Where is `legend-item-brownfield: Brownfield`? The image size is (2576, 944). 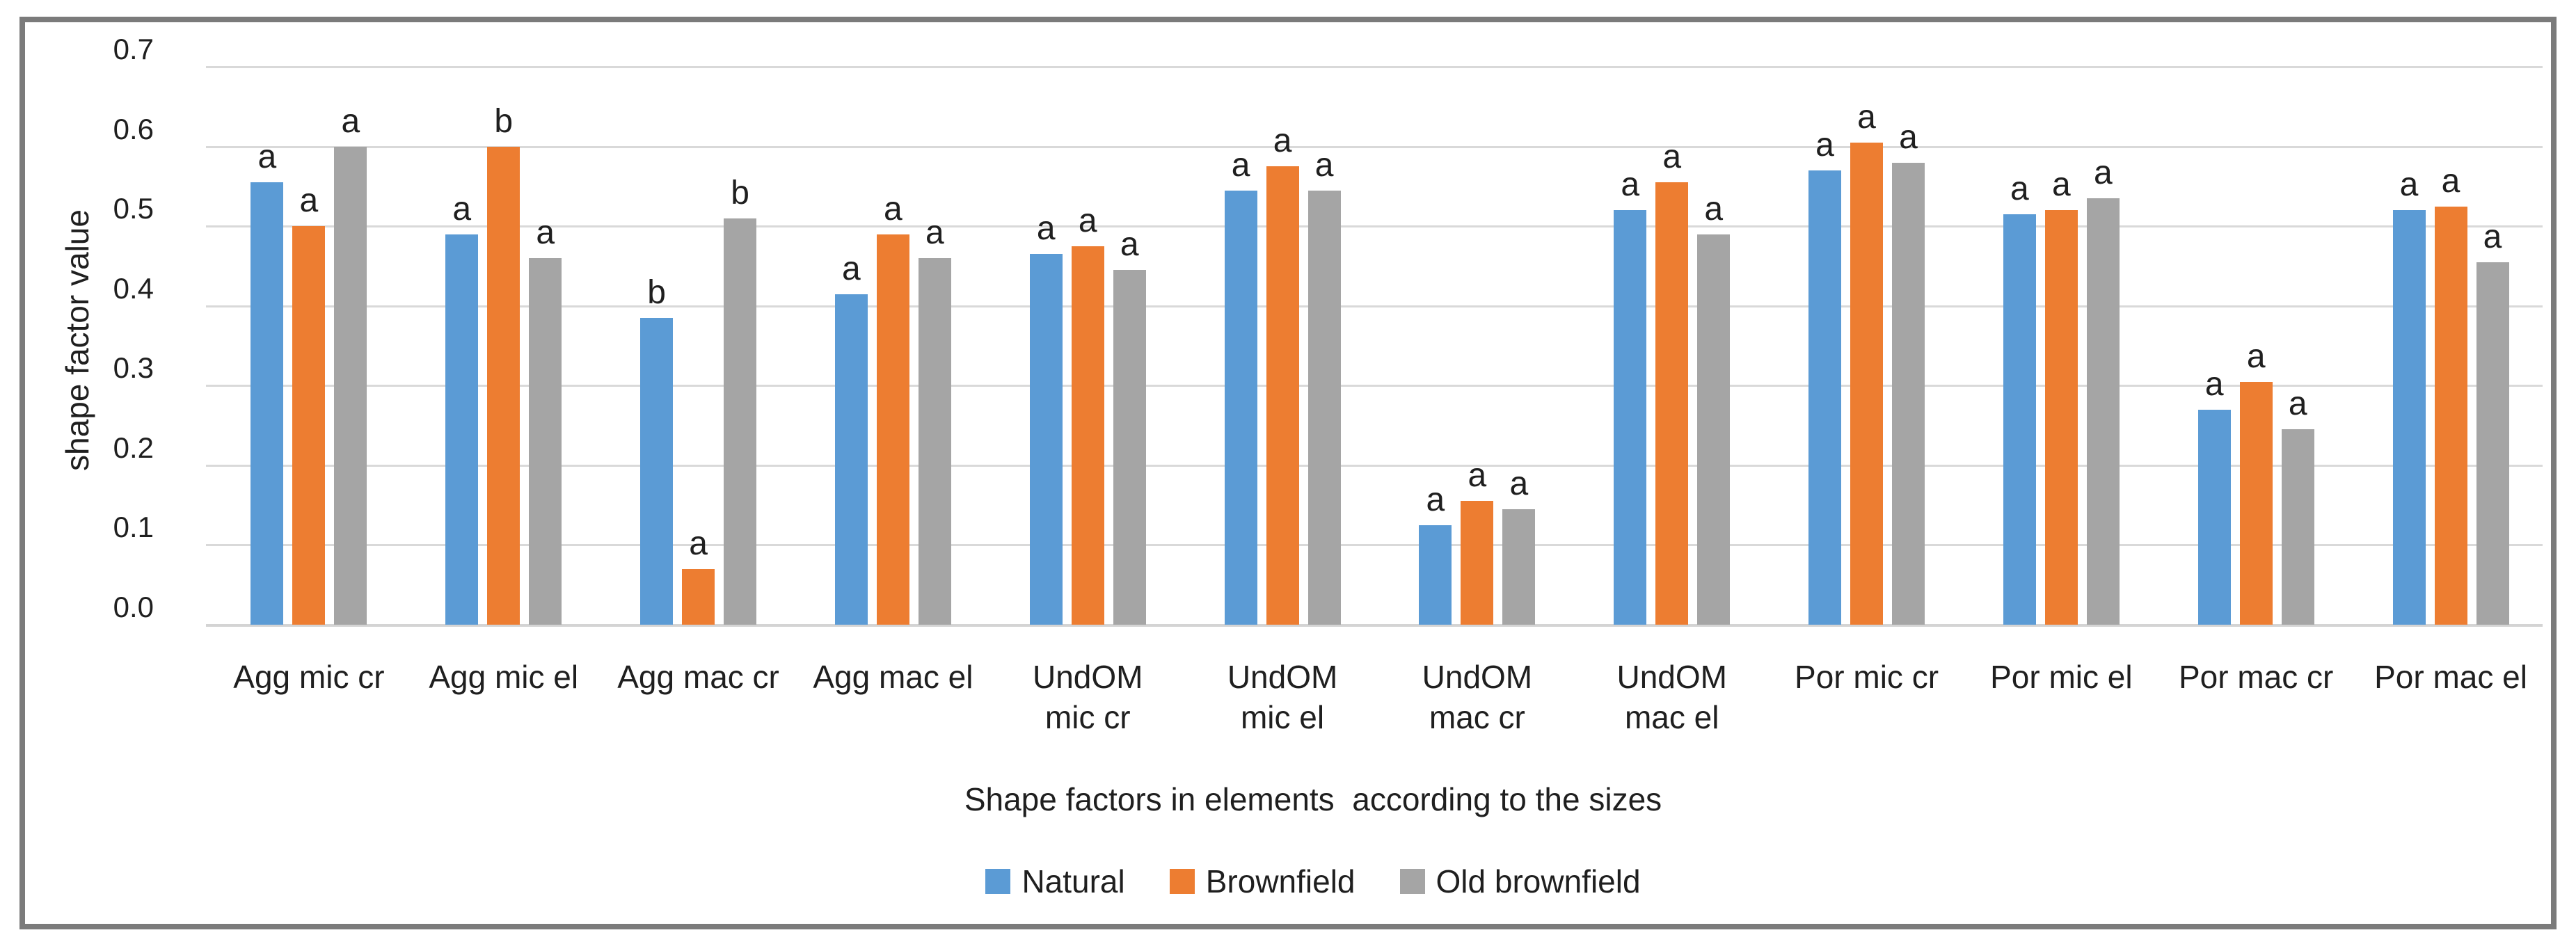
legend-item-brownfield: Brownfield is located at coordinates (1262, 881).